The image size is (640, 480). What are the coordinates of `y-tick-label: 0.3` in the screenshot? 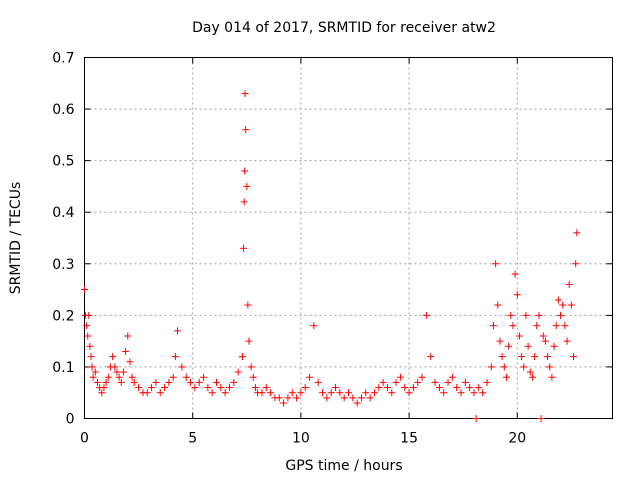 It's located at (63, 265).